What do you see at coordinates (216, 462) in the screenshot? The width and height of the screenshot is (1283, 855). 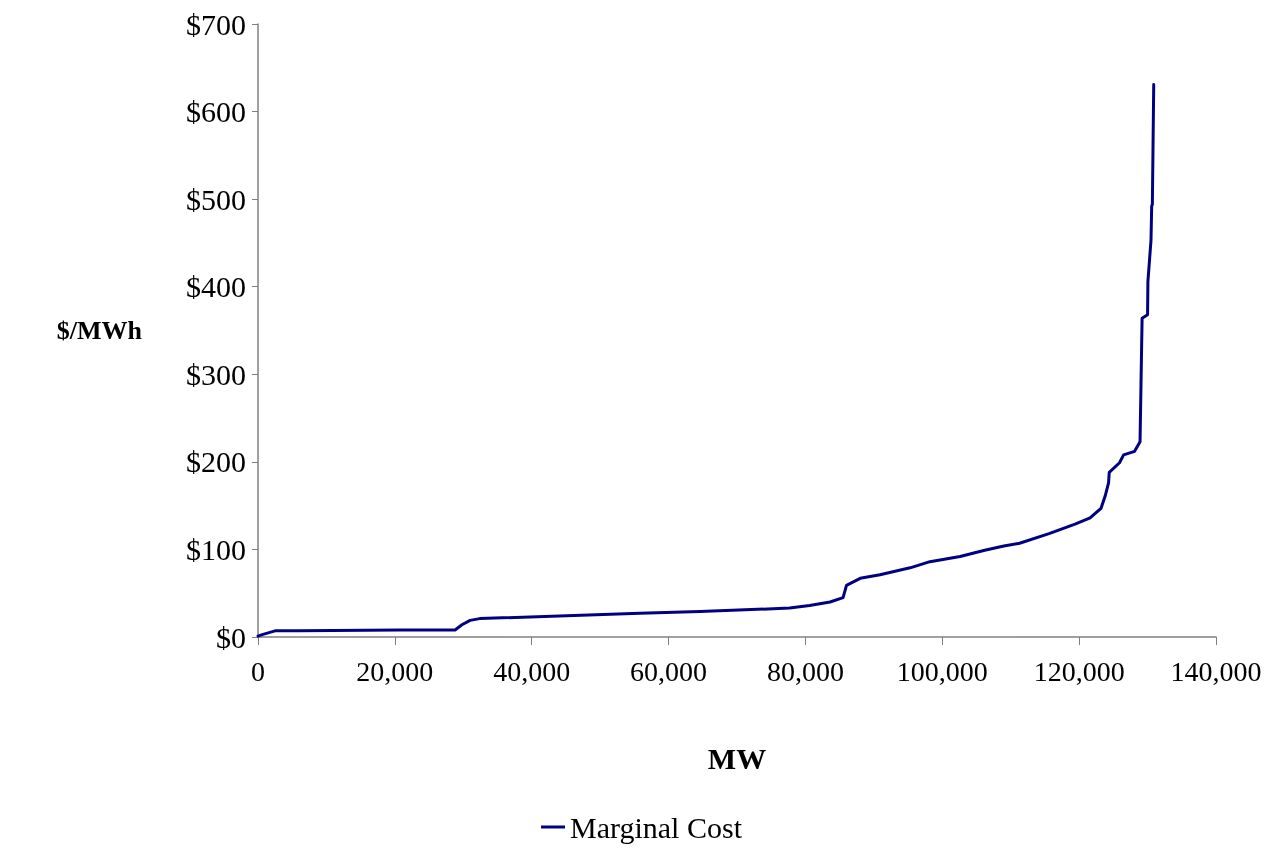 I see `y-tick-label: $200` at bounding box center [216, 462].